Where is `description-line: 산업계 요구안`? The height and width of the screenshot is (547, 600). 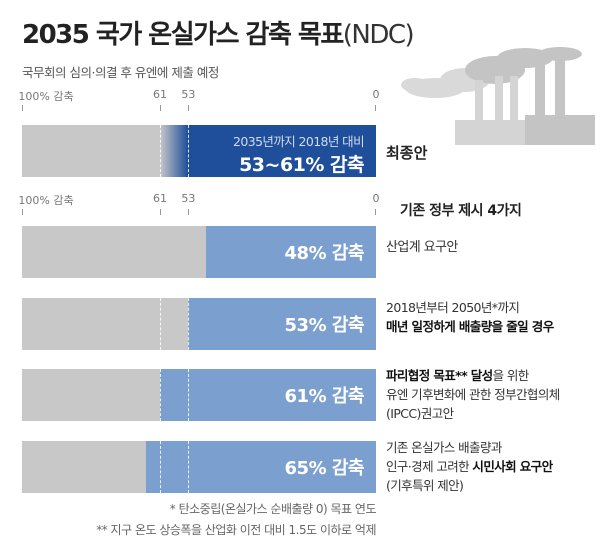 description-line: 산업계 요구안 is located at coordinates (422, 247).